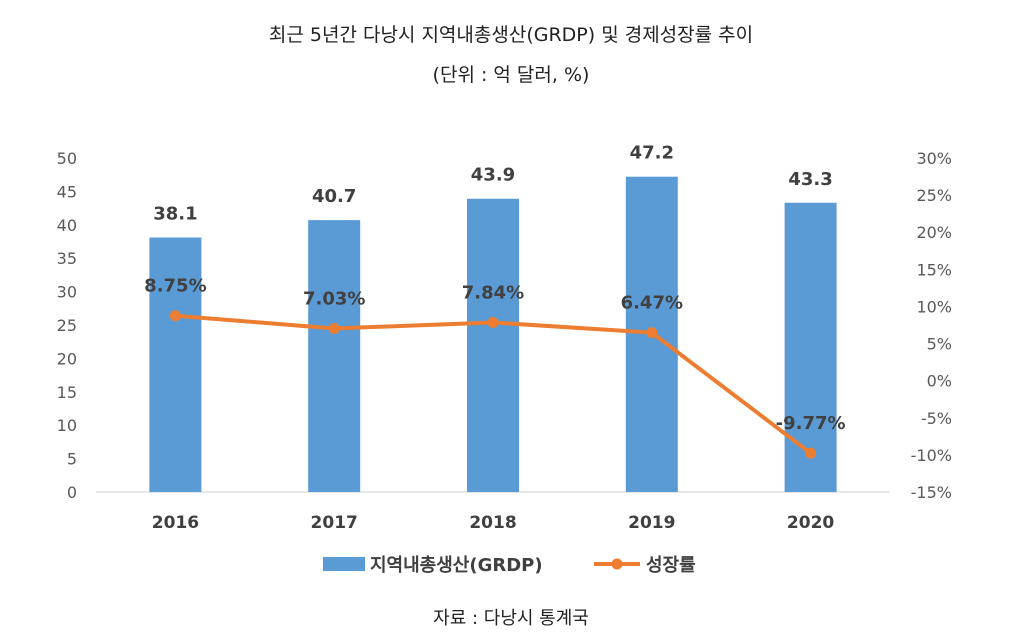 The image size is (1022, 642). What do you see at coordinates (72, 459) in the screenshot?
I see `y-left-tick-label: 5` at bounding box center [72, 459].